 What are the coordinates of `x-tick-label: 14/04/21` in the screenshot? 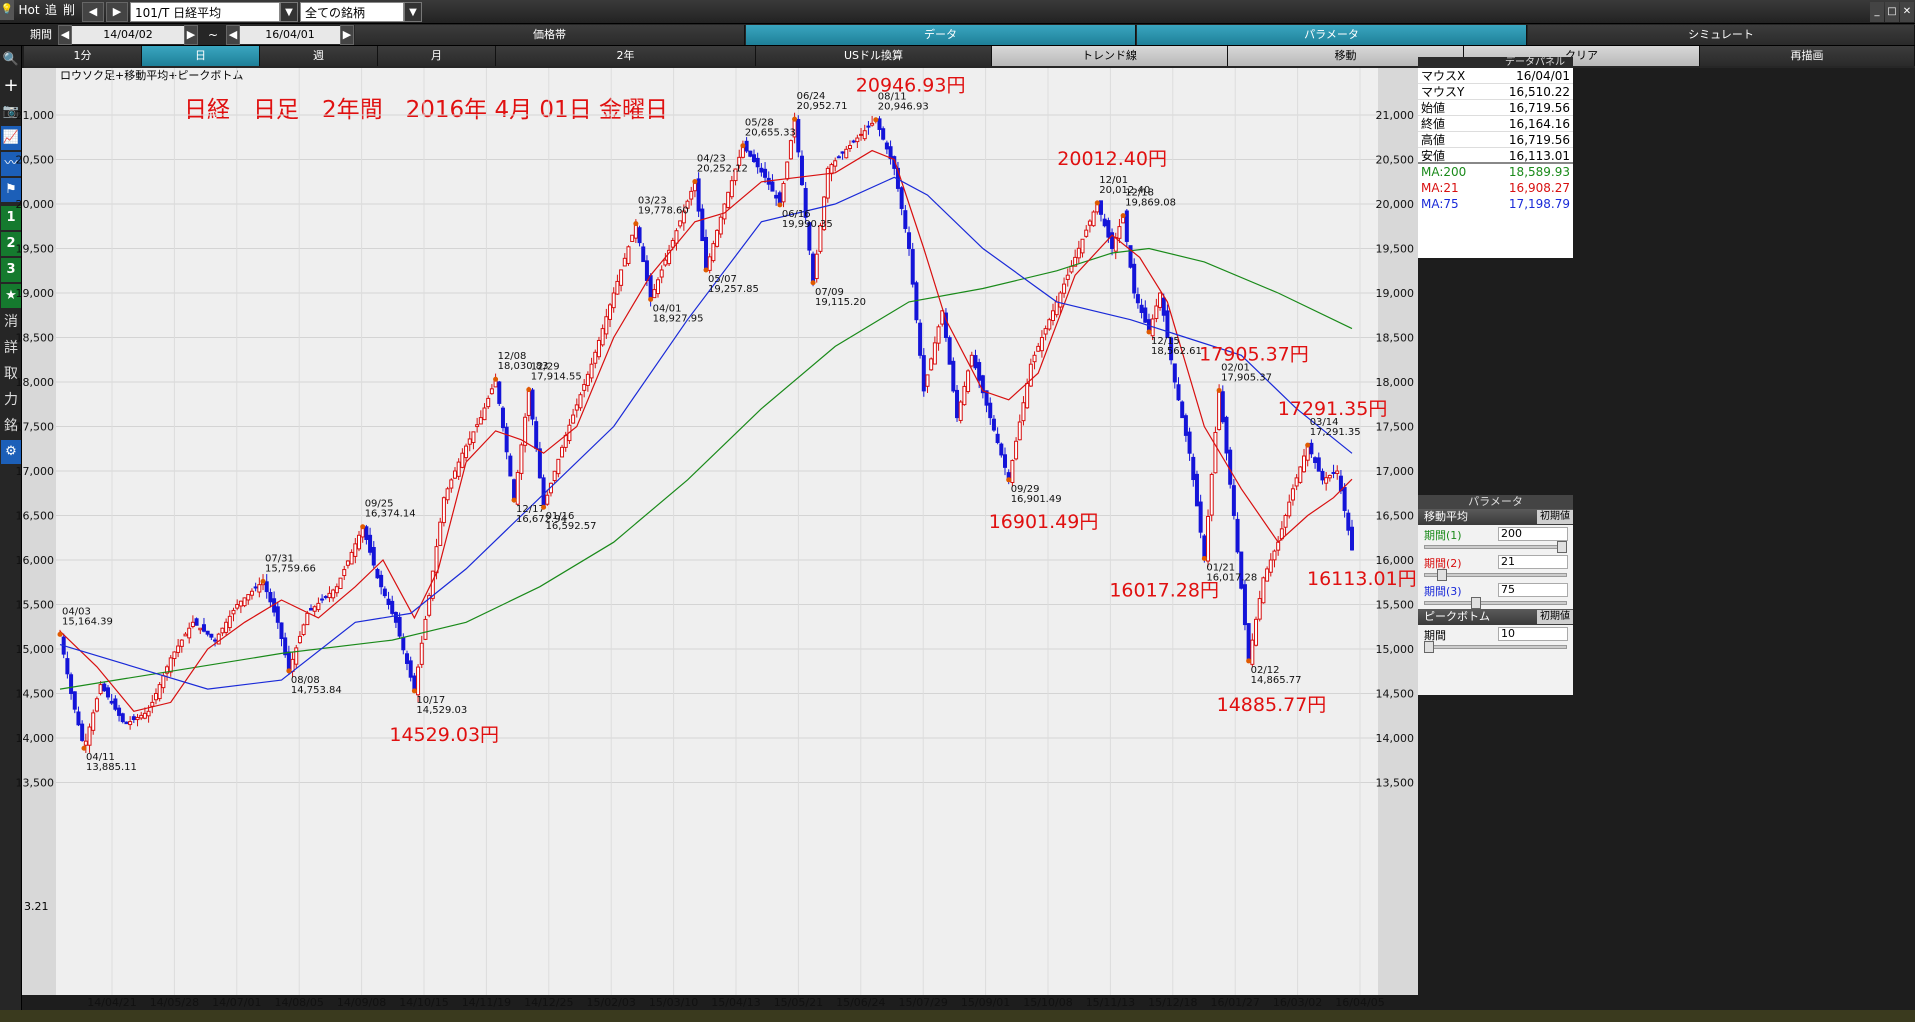 It's located at (111, 1002).